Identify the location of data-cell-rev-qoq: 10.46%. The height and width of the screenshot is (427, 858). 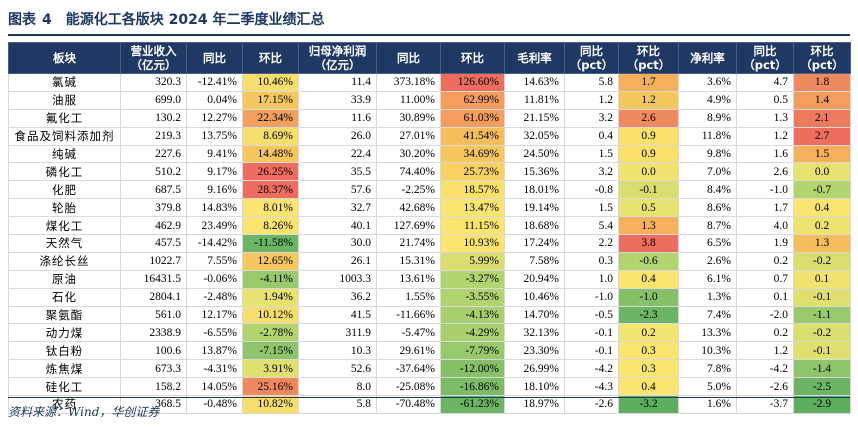
(270, 82).